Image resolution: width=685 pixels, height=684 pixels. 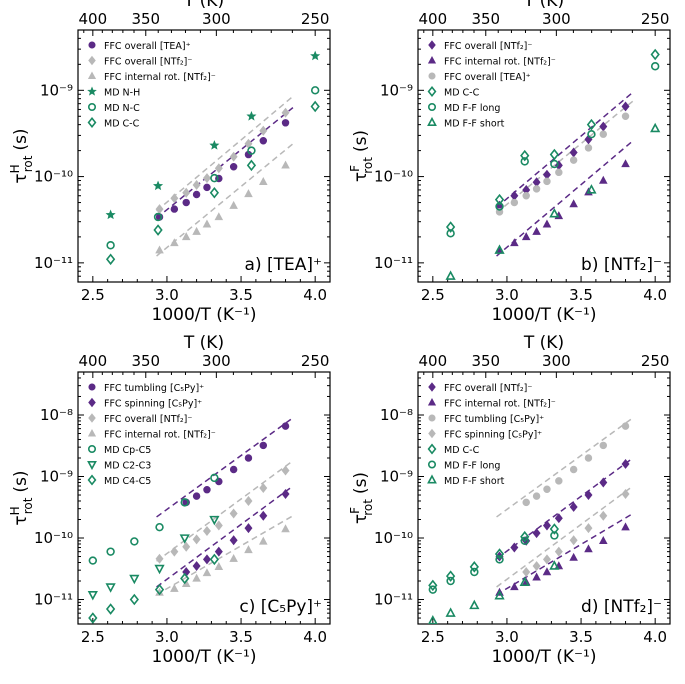 What do you see at coordinates (487, 77) in the screenshot?
I see `legend-entry: FFC overall [TEA]⁺` at bounding box center [487, 77].